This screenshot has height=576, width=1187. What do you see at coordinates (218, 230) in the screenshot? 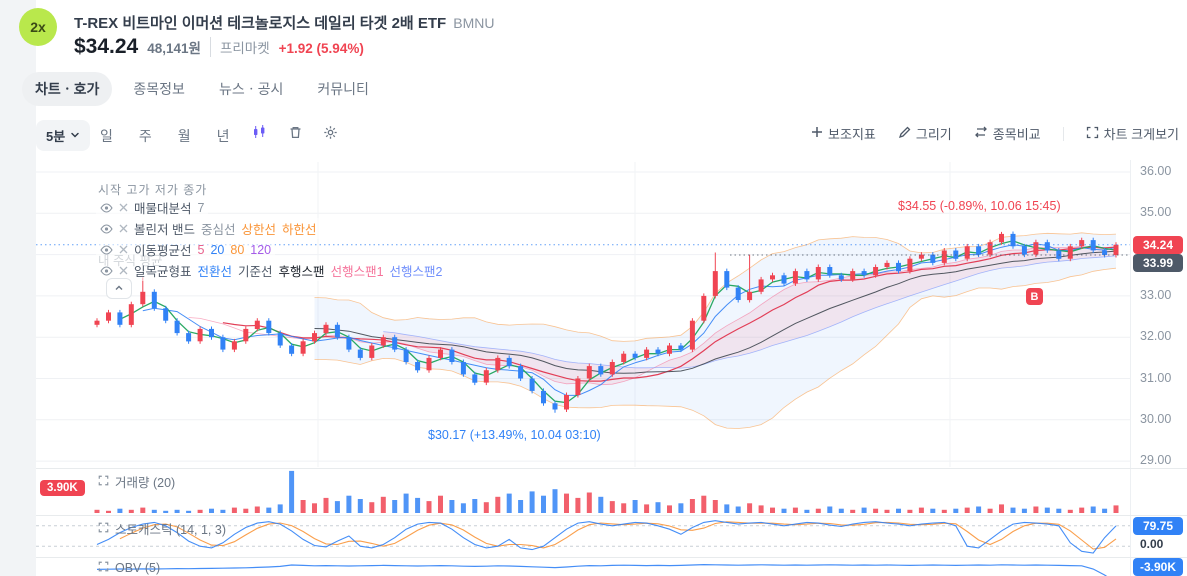
I see `legend-label: 중심선` at bounding box center [218, 230].